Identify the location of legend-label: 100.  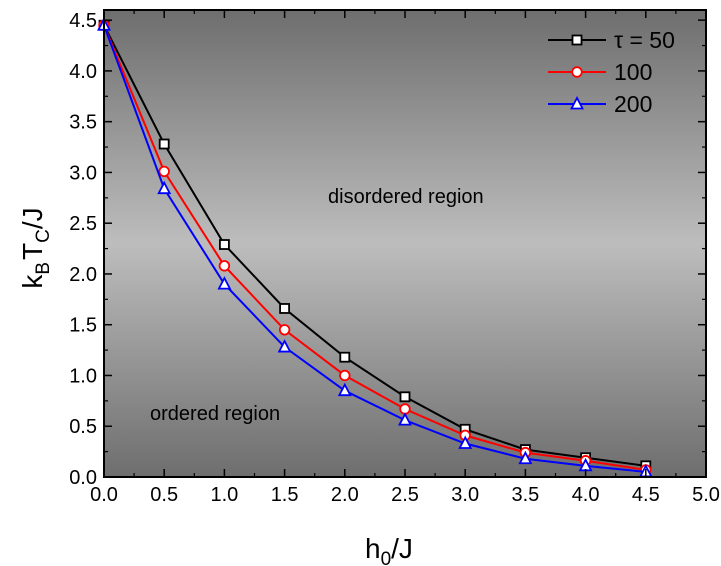
(633, 72).